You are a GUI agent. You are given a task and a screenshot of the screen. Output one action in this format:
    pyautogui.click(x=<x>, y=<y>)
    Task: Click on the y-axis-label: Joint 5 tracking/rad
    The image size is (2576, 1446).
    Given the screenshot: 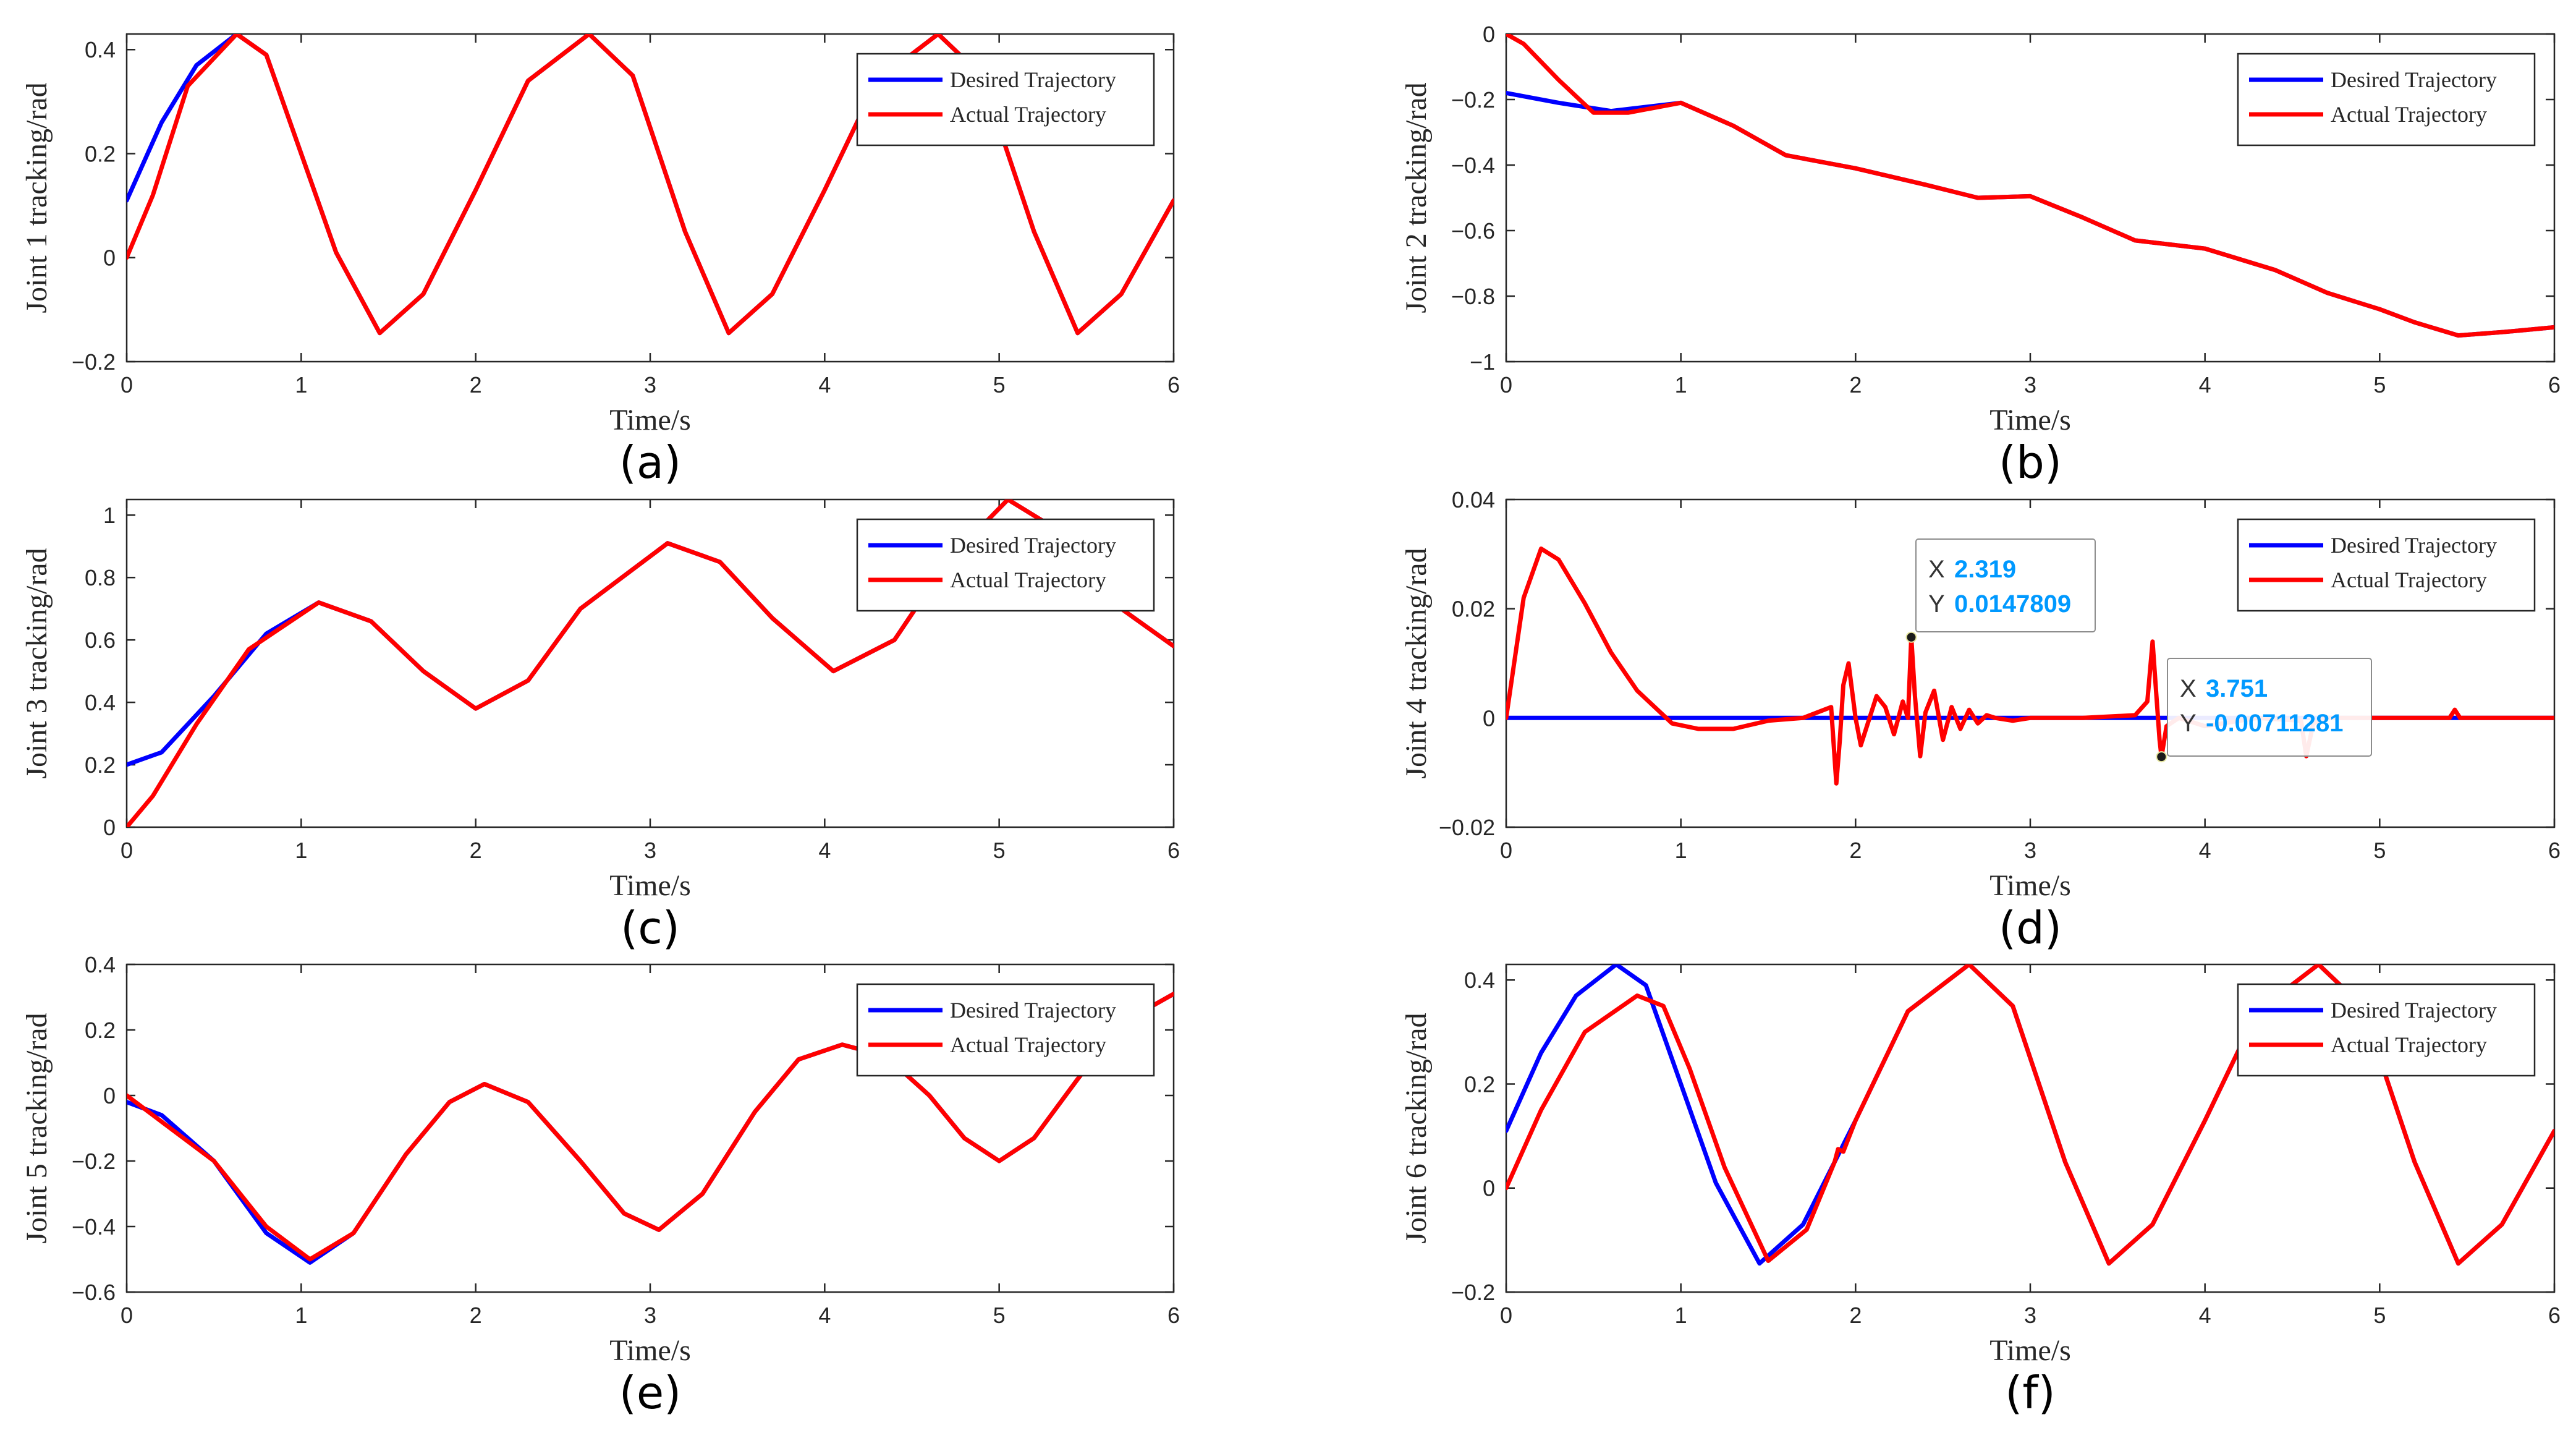 What is the action you would take?
    pyautogui.click(x=36, y=1128)
    